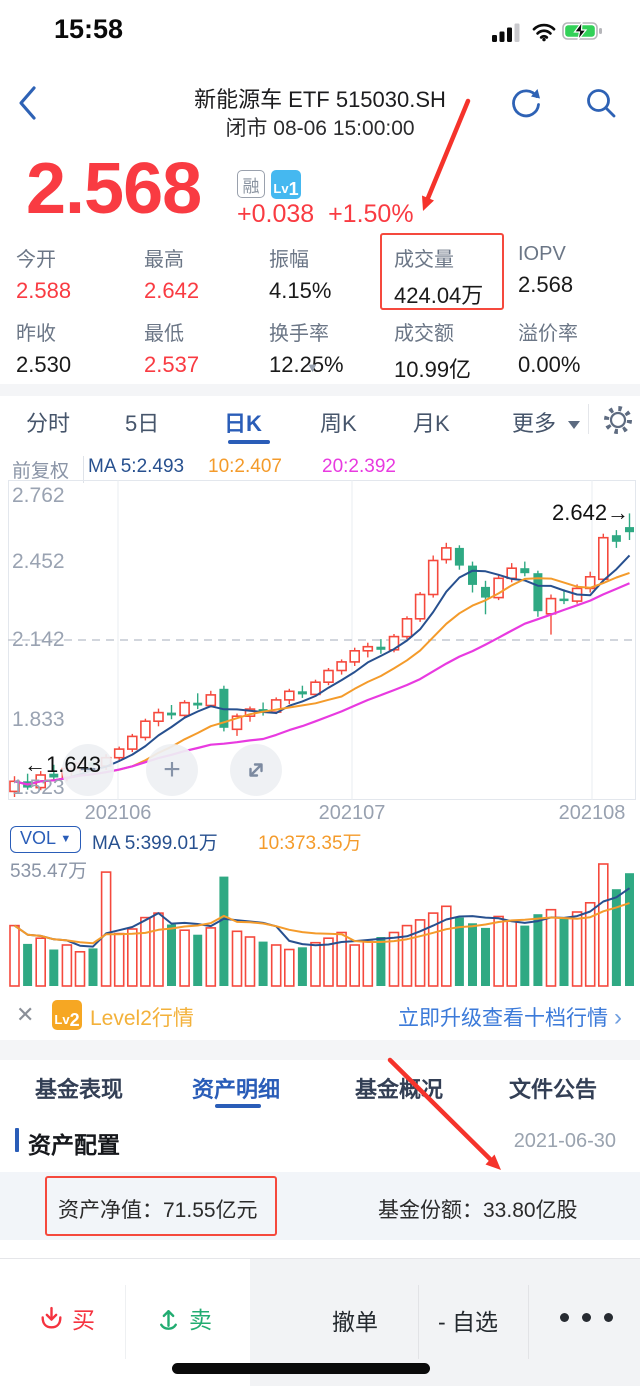  I want to click on zoom-in-button: +, so click(172, 770).